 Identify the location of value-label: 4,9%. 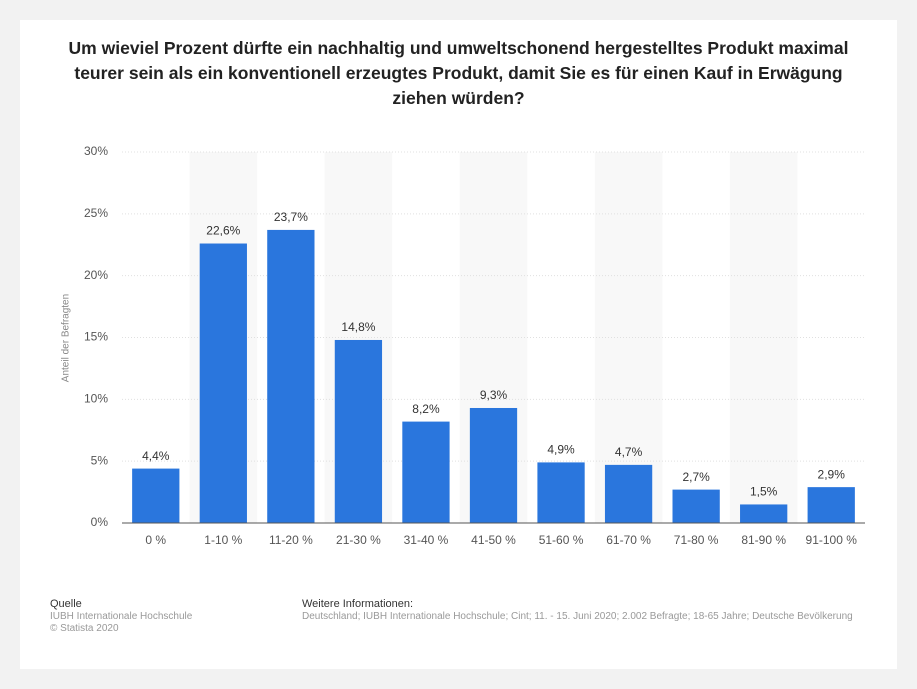
(561, 450).